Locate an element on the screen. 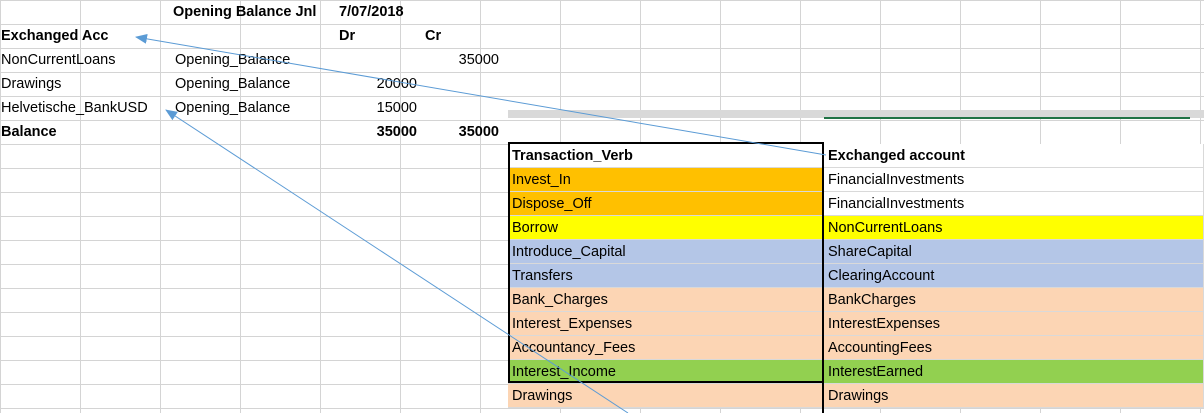 This screenshot has width=1204, height=413. transaction-verb-cell: Interest_Expenses is located at coordinates (666, 324).